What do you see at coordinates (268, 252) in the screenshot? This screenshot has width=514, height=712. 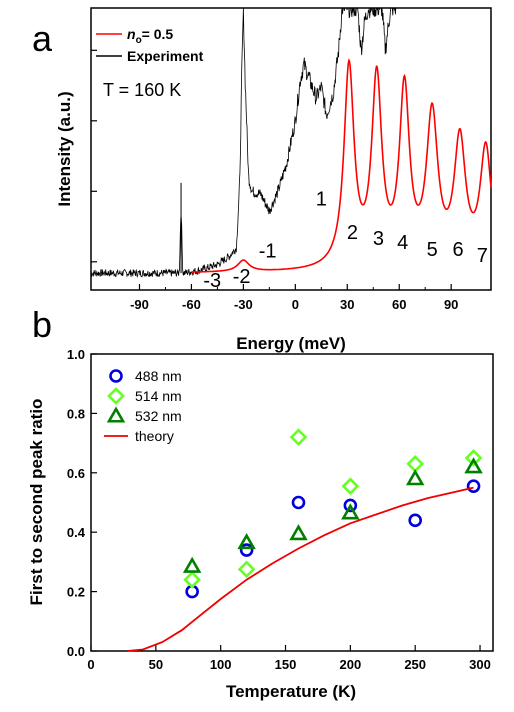 I see `peak-label: -1` at bounding box center [268, 252].